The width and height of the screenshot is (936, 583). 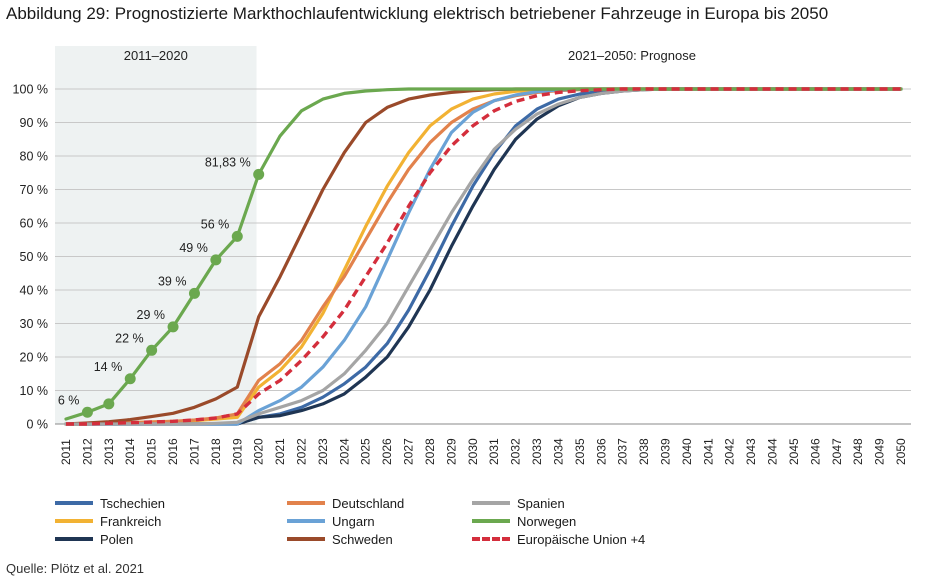 I want to click on source-note: Quelle: Plötz et al. 2021, so click(x=75, y=568).